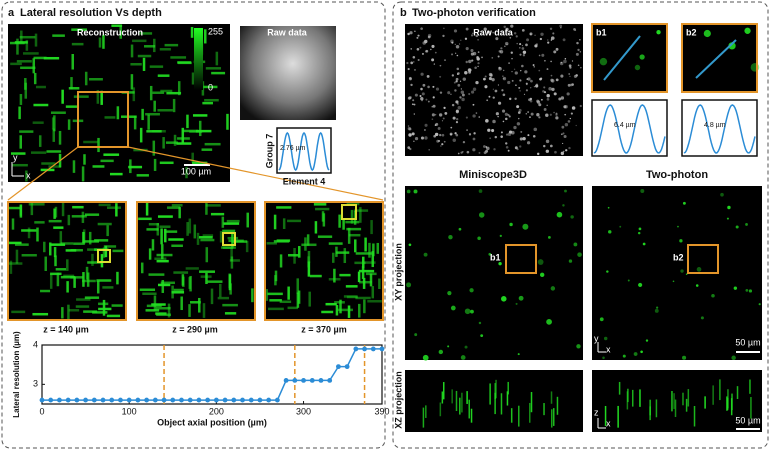  I want to click on row-title: XZ projection, so click(398, 400).